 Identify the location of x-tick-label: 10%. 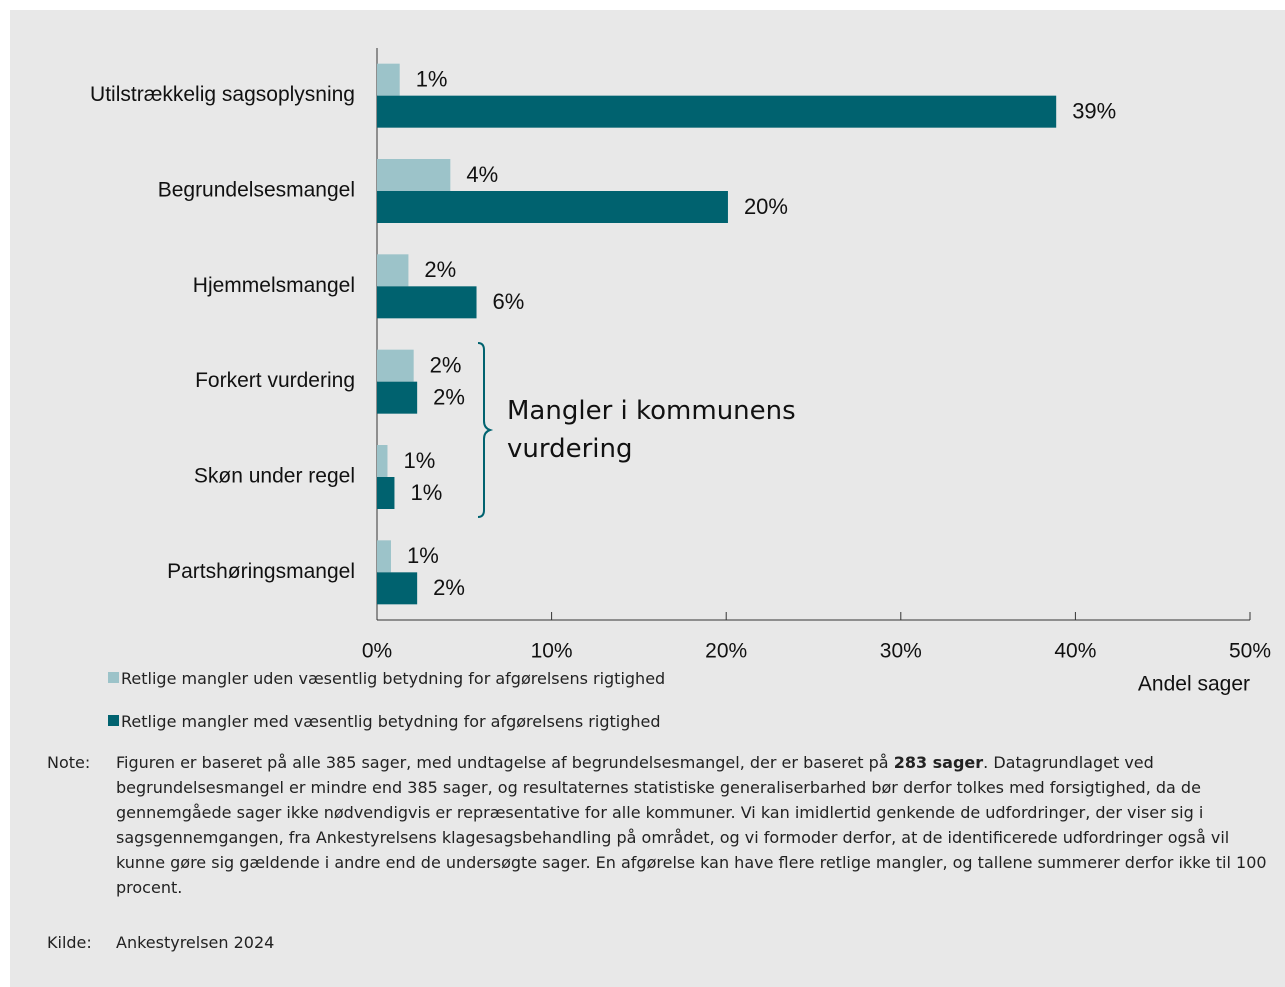
(552, 651).